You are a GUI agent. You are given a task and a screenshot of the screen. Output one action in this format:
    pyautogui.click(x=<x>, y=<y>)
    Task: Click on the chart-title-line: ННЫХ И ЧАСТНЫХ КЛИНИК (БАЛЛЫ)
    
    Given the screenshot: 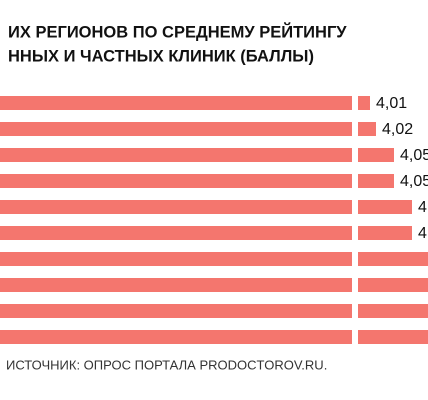 What is the action you would take?
    pyautogui.click(x=161, y=56)
    